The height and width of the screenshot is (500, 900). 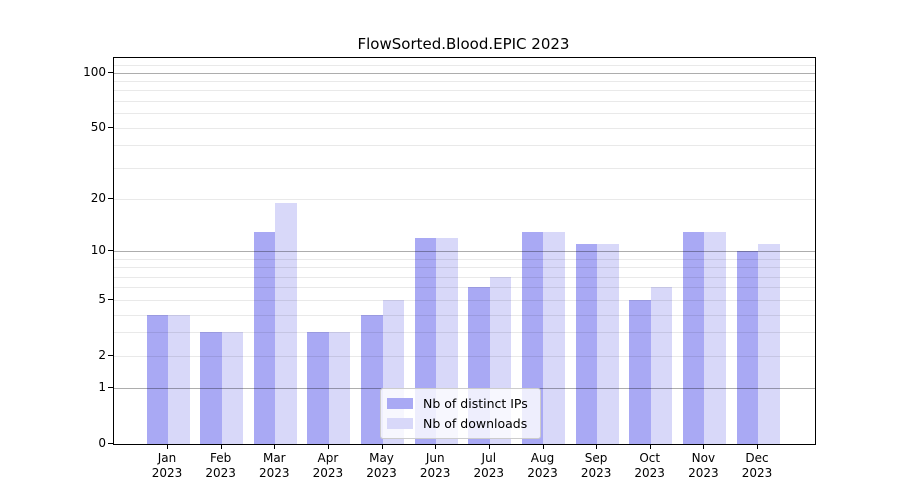 What do you see at coordinates (703, 465) in the screenshot?
I see `x-tick-label: Nov 2023` at bounding box center [703, 465].